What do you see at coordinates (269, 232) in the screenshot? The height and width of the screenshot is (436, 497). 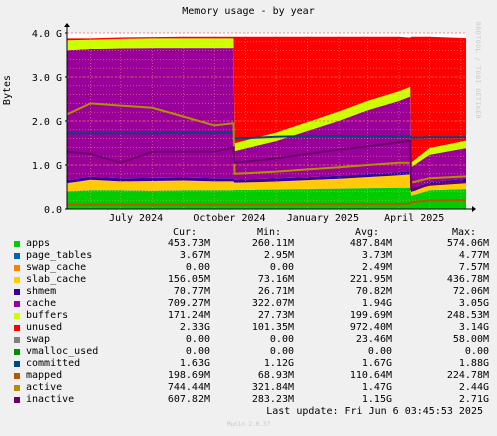 I see `legend-header-min: Min:` at bounding box center [269, 232].